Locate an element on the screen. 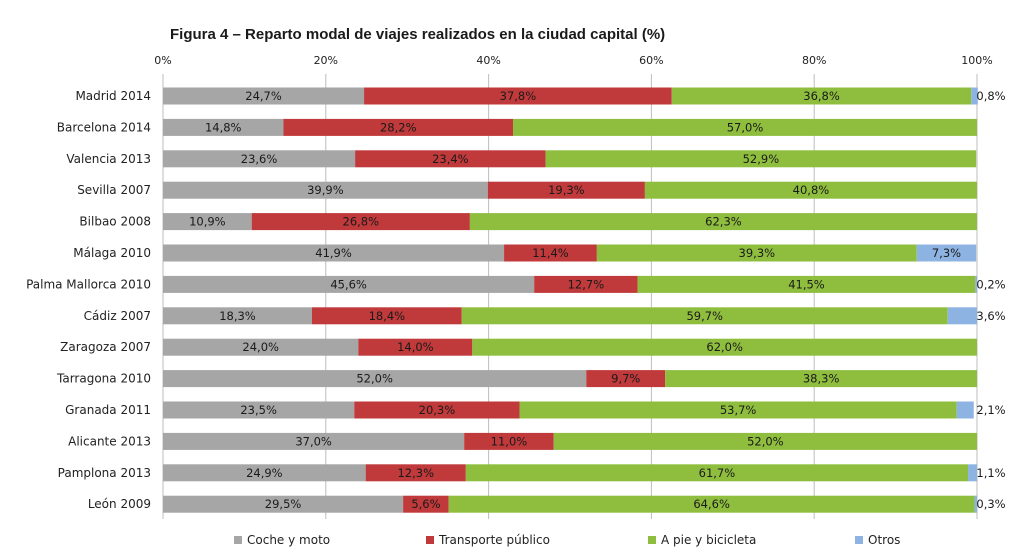 The width and height of the screenshot is (1024, 554). data-label: 2,1% is located at coordinates (990, 410).